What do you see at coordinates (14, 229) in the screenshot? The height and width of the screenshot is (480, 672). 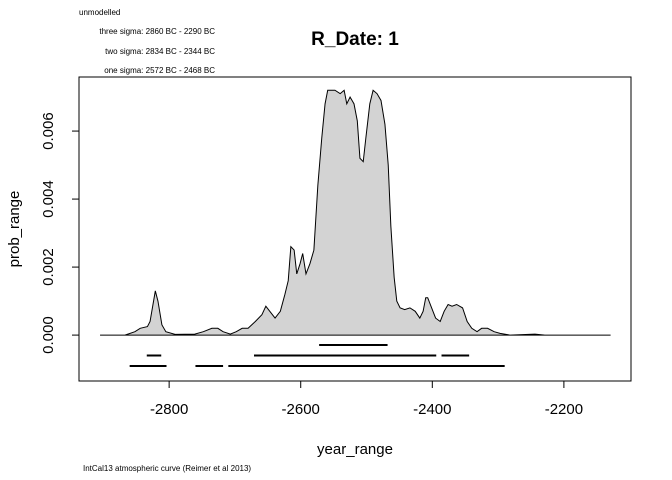 I see `y-axis-label: prob_range` at bounding box center [14, 229].